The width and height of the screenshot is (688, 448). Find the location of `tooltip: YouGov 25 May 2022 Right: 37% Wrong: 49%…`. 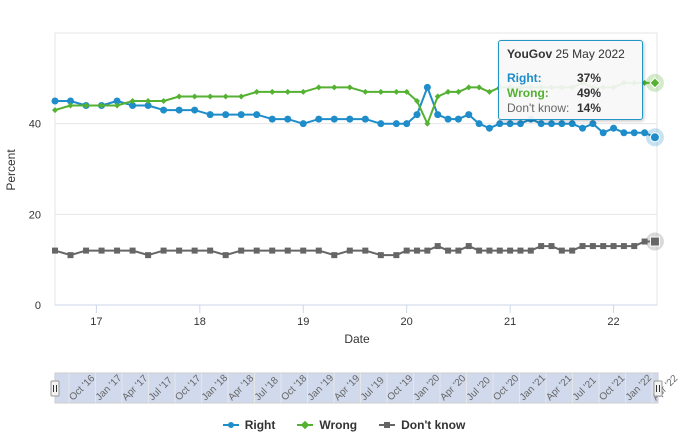

tooltip: YouGov 25 May 2022 Right: 37% Wrong: 49%… is located at coordinates (570, 80).